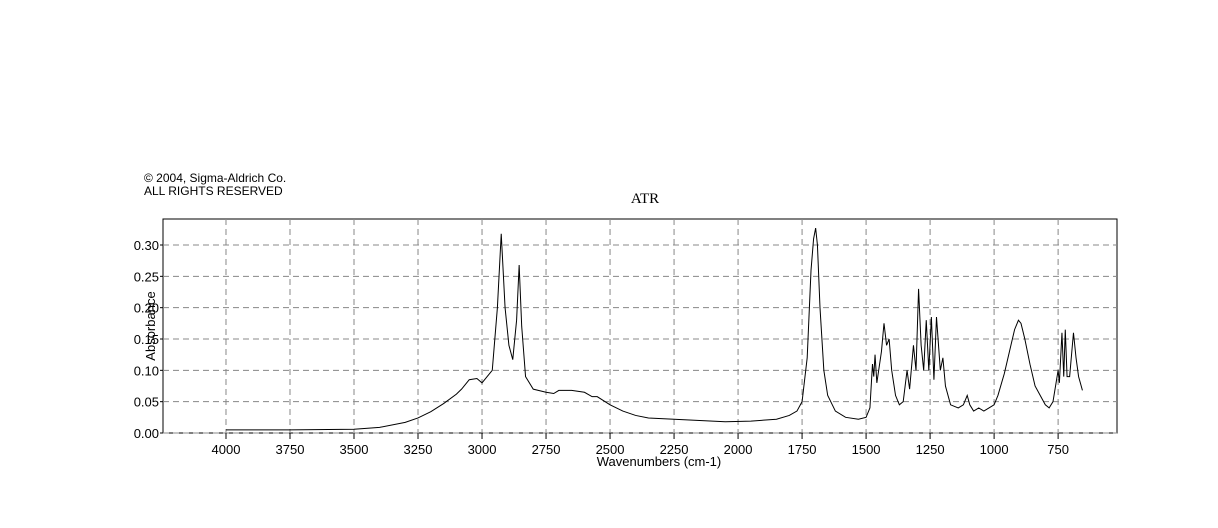 This screenshot has height=528, width=1218. Describe the element at coordinates (146, 433) in the screenshot. I see `y-tick-label: 0.00` at that location.